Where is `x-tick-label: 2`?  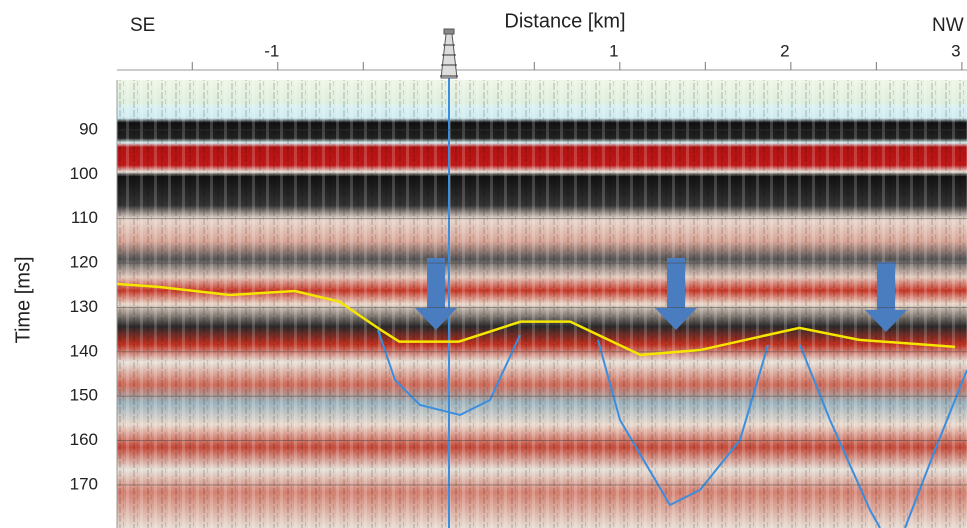 x-tick-label: 2 is located at coordinates (784, 50).